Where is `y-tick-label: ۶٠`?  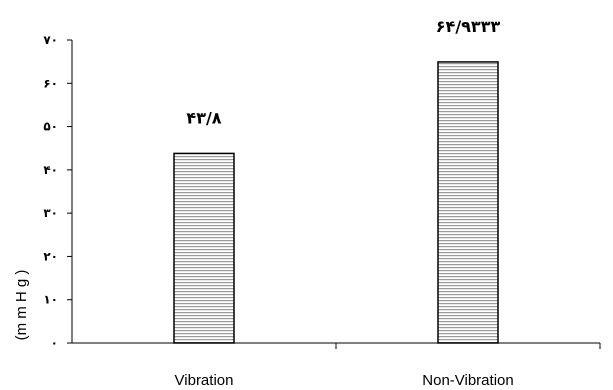 y-tick-label: ۶٠ is located at coordinates (50, 83).